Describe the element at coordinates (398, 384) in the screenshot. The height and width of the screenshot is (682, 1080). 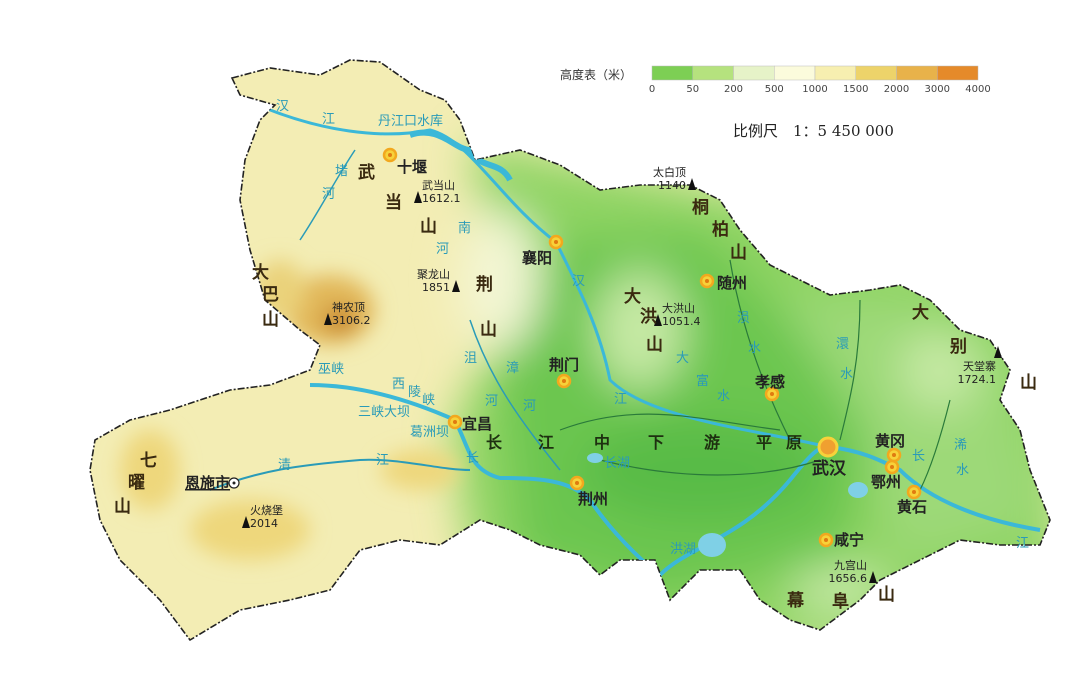
I see `river-label: 西` at that location.